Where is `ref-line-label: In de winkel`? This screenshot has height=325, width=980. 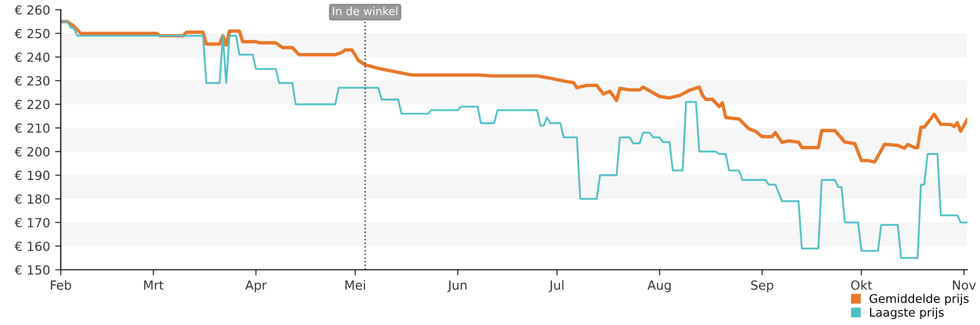
ref-line-label: In de winkel is located at coordinates (365, 11).